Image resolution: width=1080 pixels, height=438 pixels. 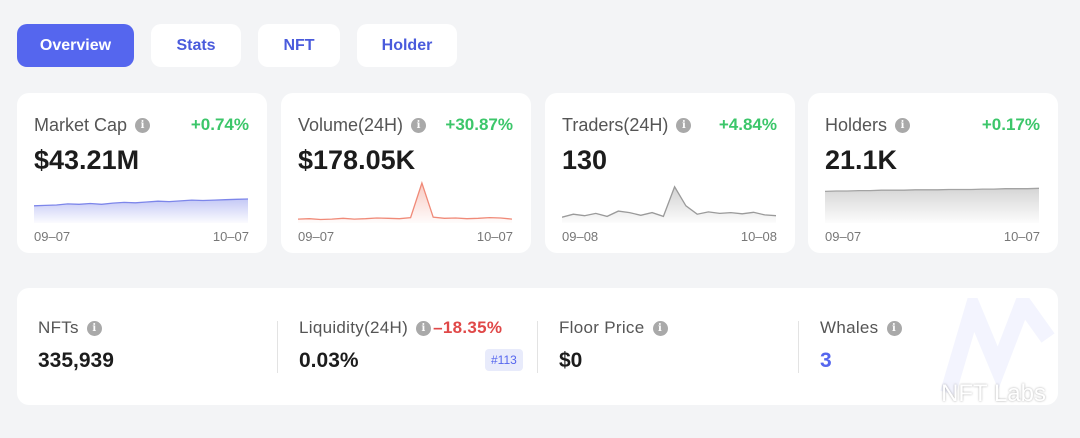 What do you see at coordinates (670, 173) in the screenshot?
I see `traders-card: Traders(24H) i +4.84% 130 09–08 10–08` at bounding box center [670, 173].